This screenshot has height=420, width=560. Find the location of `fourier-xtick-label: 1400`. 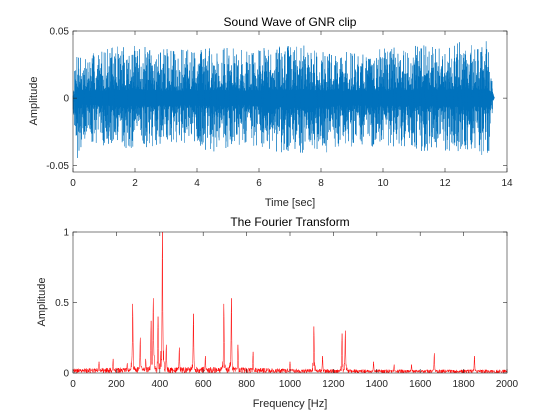

fourier-xtick-label: 1400 is located at coordinates (377, 384).